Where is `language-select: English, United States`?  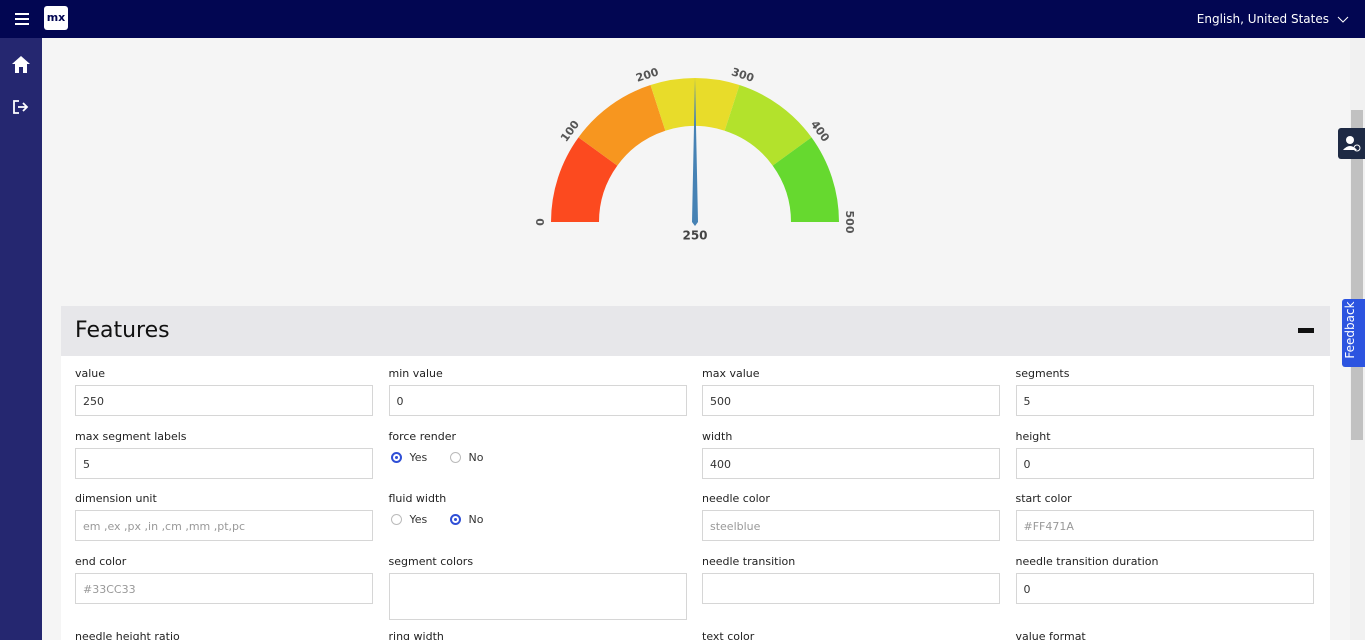 language-select: English, United States is located at coordinates (1262, 19).